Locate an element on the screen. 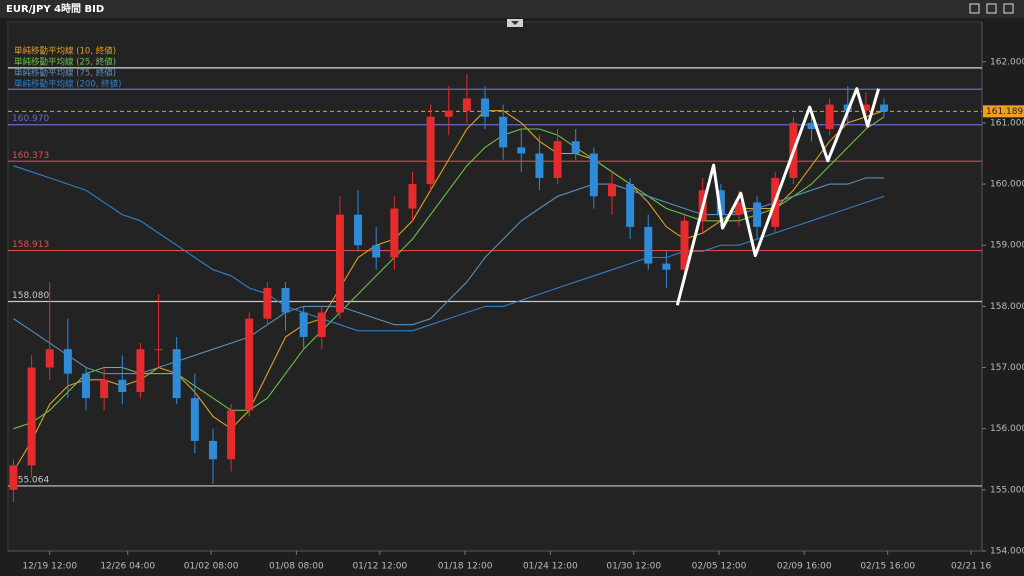 The height and width of the screenshot is (576, 1024). legend-entry: 単純移動平均線 (10, 終値) is located at coordinates (65, 51).